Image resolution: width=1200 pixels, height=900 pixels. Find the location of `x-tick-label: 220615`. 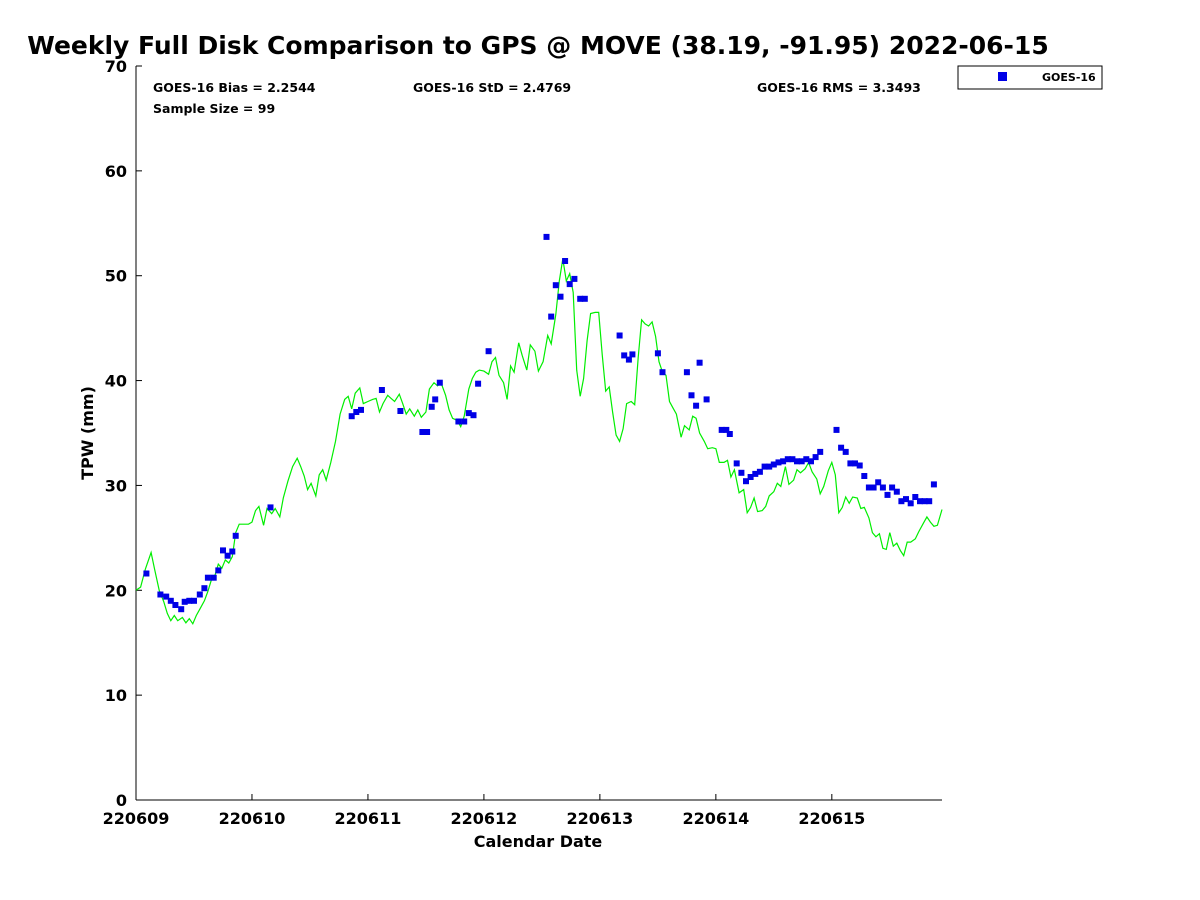

x-tick-label: 220615 is located at coordinates (831, 818).